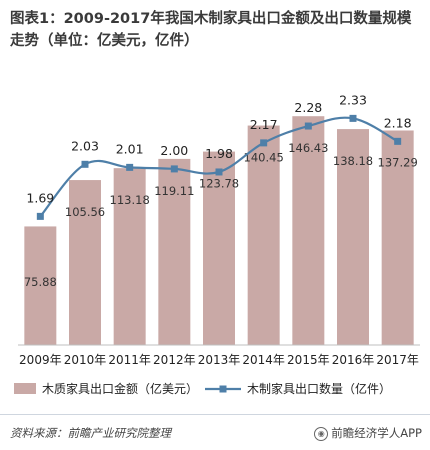 This screenshot has height=450, width=430. I want to click on line-label-5: 1.98, so click(219, 153).